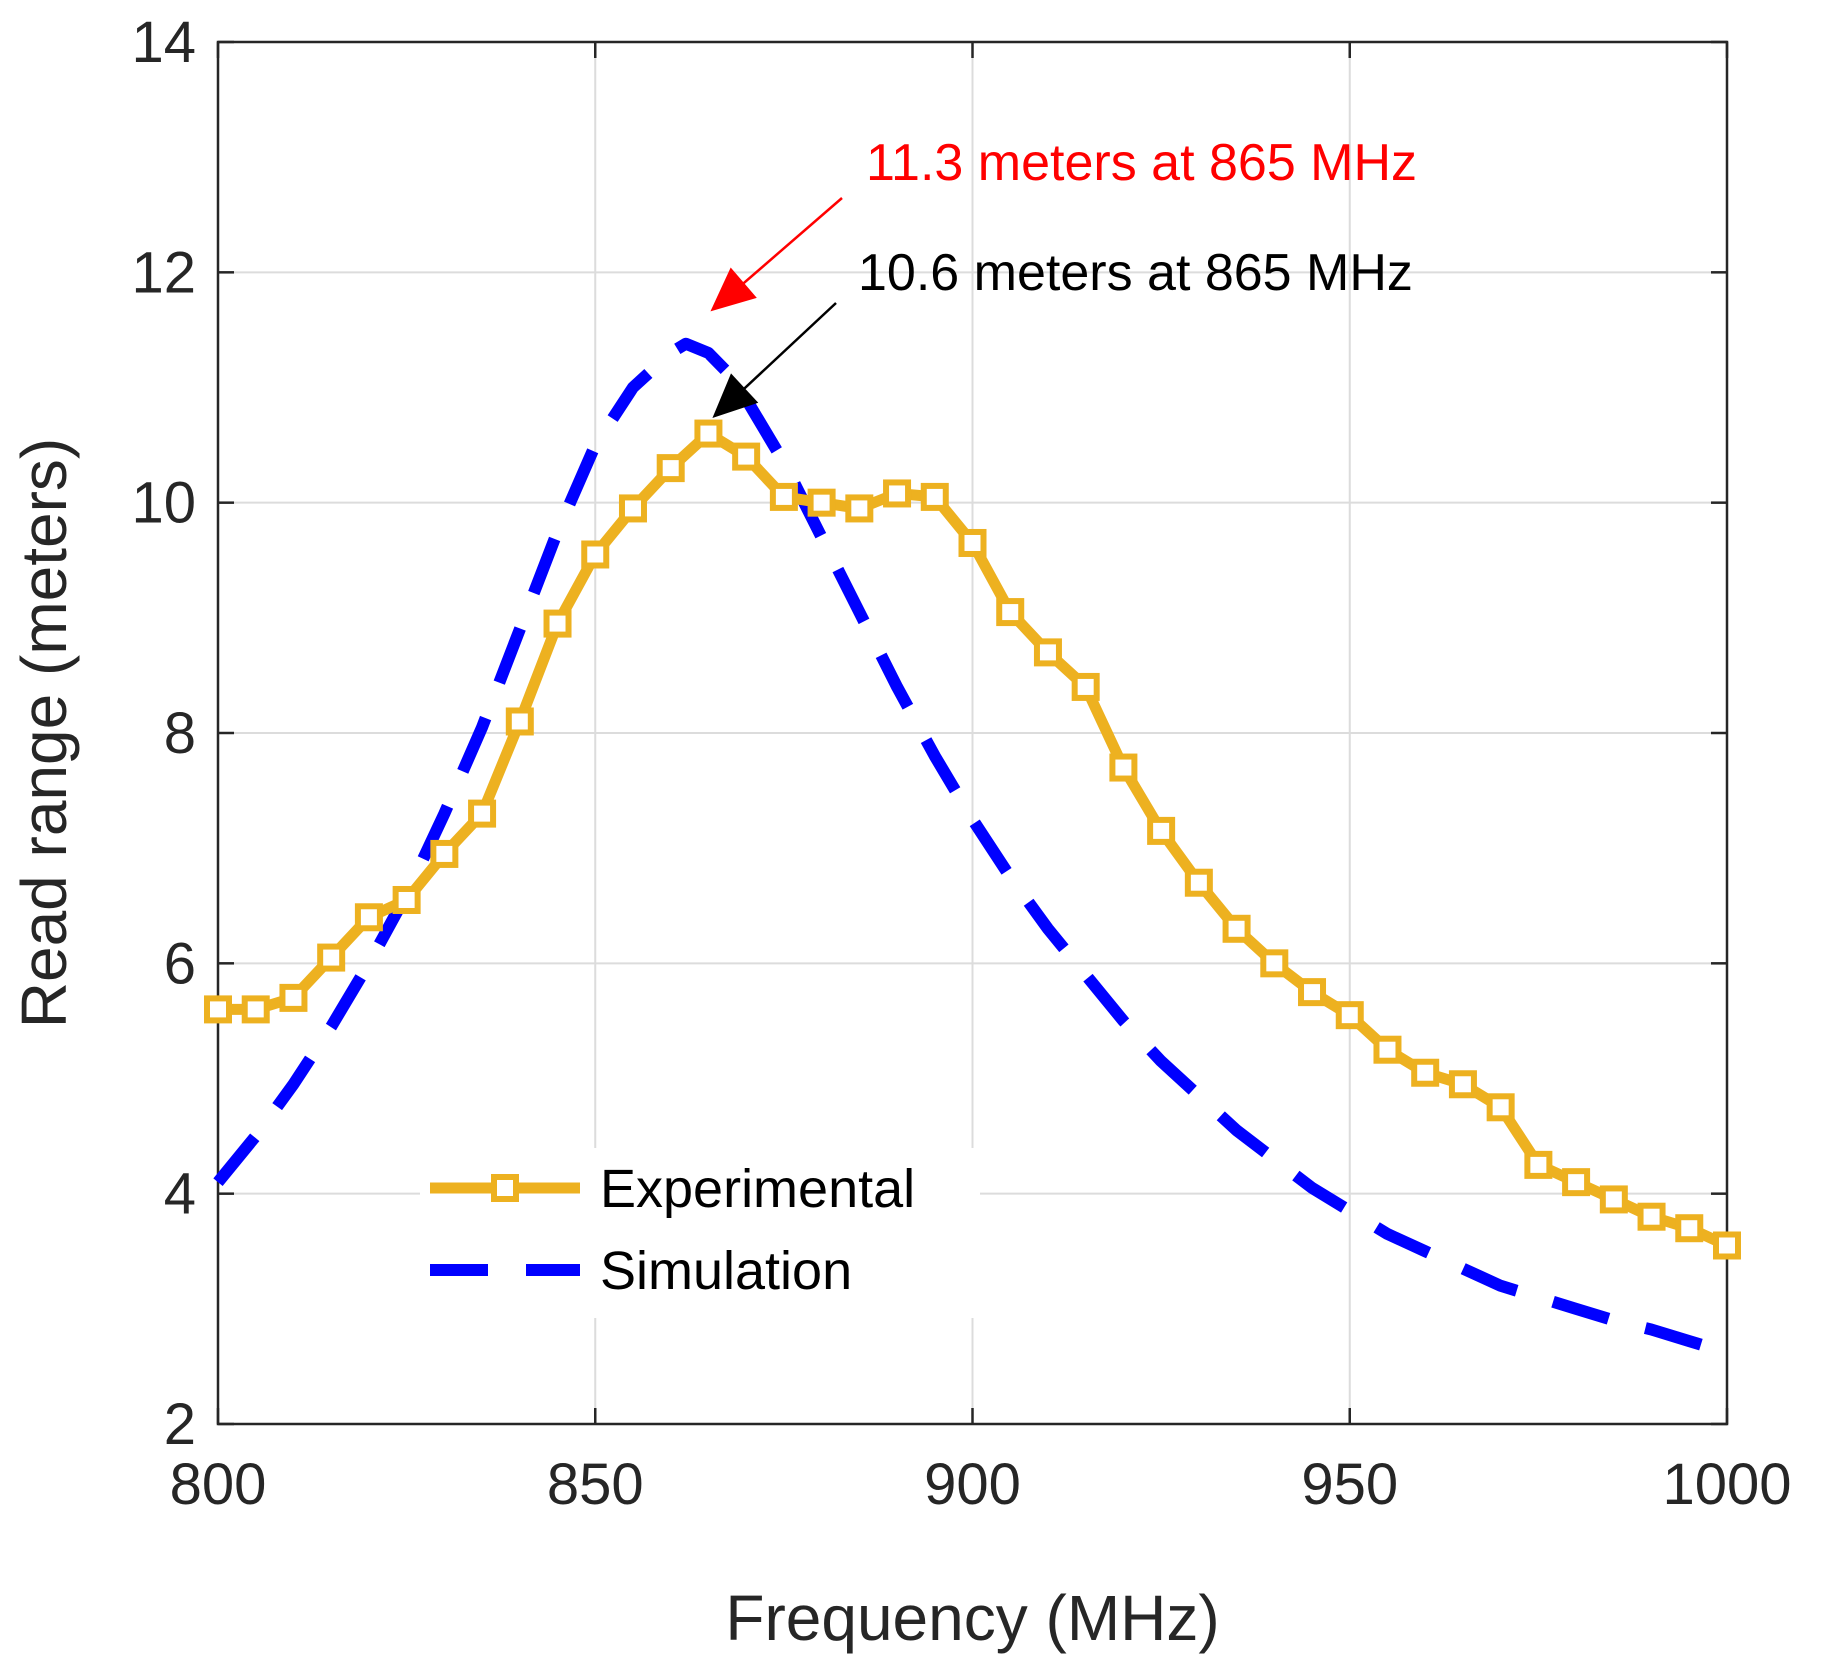 Image resolution: width=1827 pixels, height=1671 pixels. What do you see at coordinates (733, 289) in the screenshot?
I see `annotation-arrowhead-simulation-peak` at bounding box center [733, 289].